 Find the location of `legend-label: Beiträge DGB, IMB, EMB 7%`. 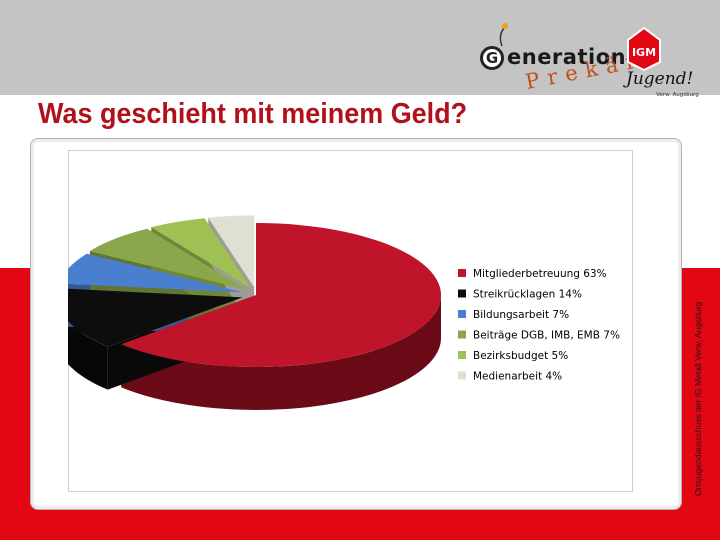

legend-label: Beiträge DGB, IMB, EMB 7% is located at coordinates (546, 336).